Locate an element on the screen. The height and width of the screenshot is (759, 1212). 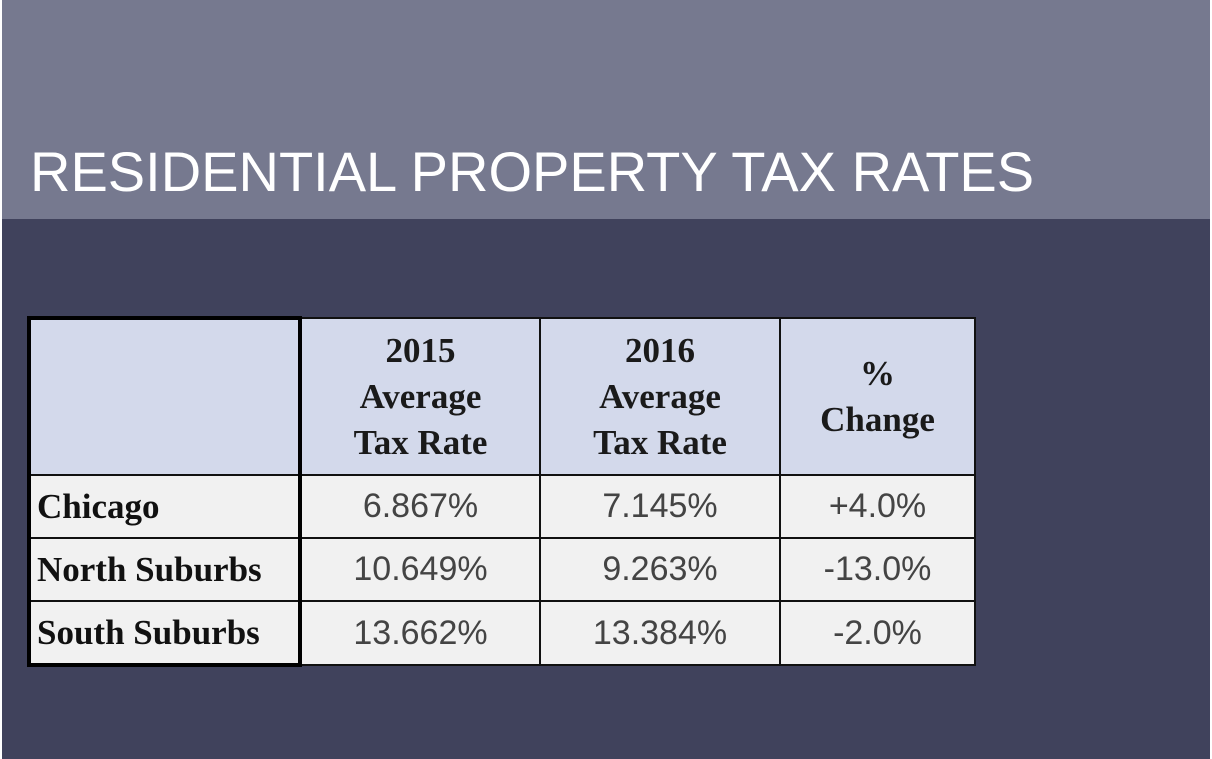
header-text: Change is located at coordinates (877, 419).